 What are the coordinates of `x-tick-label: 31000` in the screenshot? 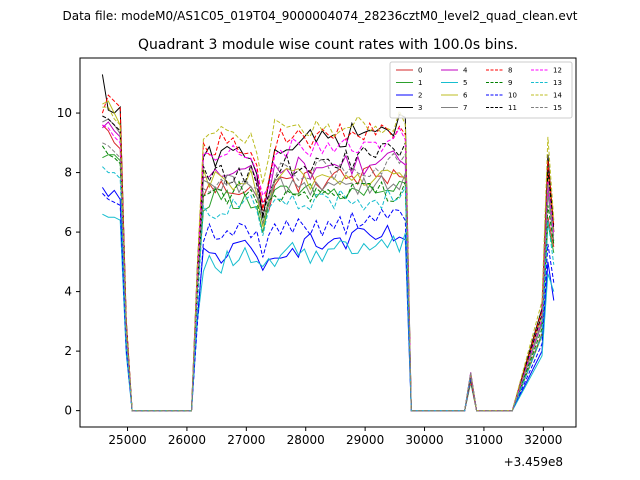 It's located at (484, 440).